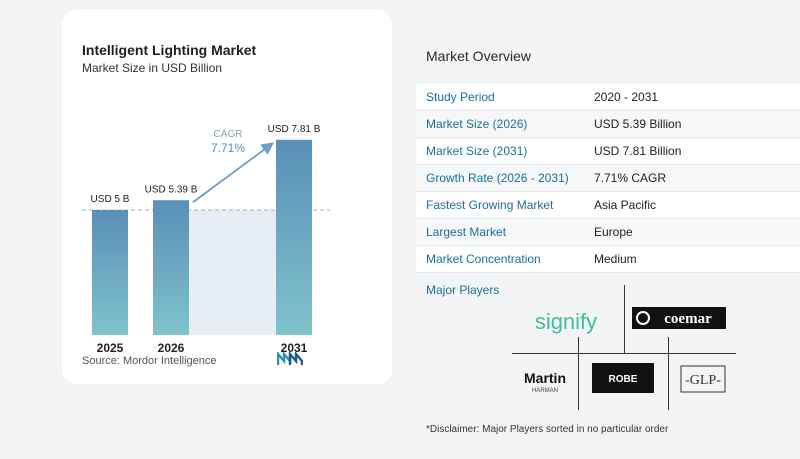  Describe the element at coordinates (479, 56) in the screenshot. I see `overview-title: Market Overview` at that location.